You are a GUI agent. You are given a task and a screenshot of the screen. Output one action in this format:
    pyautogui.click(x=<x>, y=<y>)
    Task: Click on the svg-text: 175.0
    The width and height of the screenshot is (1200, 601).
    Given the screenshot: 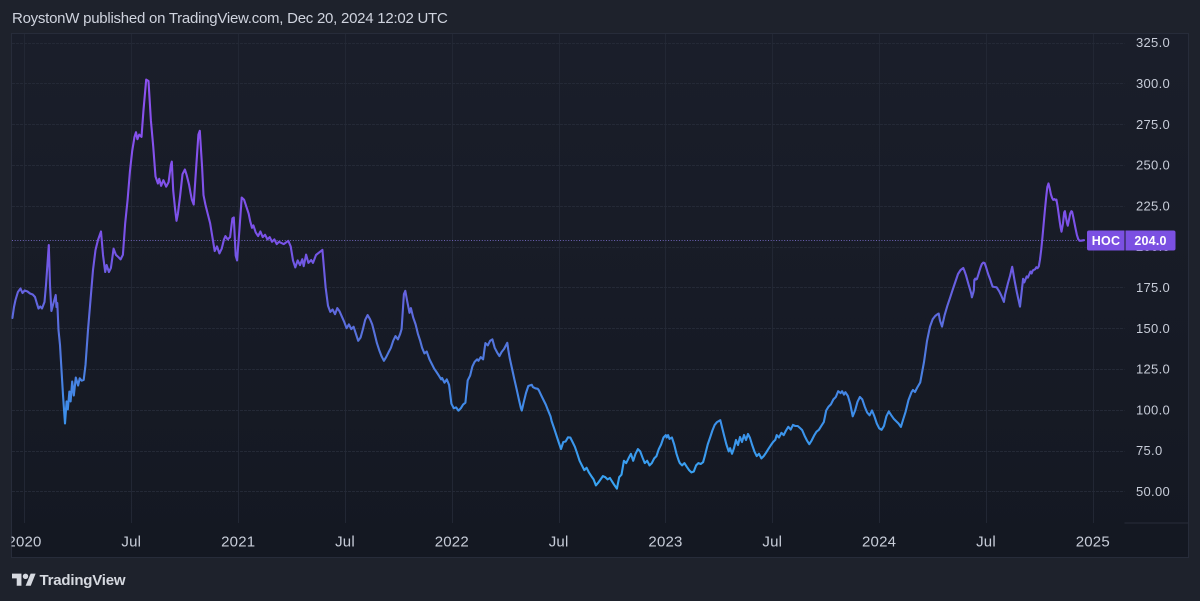 What is the action you would take?
    pyautogui.click(x=1153, y=287)
    